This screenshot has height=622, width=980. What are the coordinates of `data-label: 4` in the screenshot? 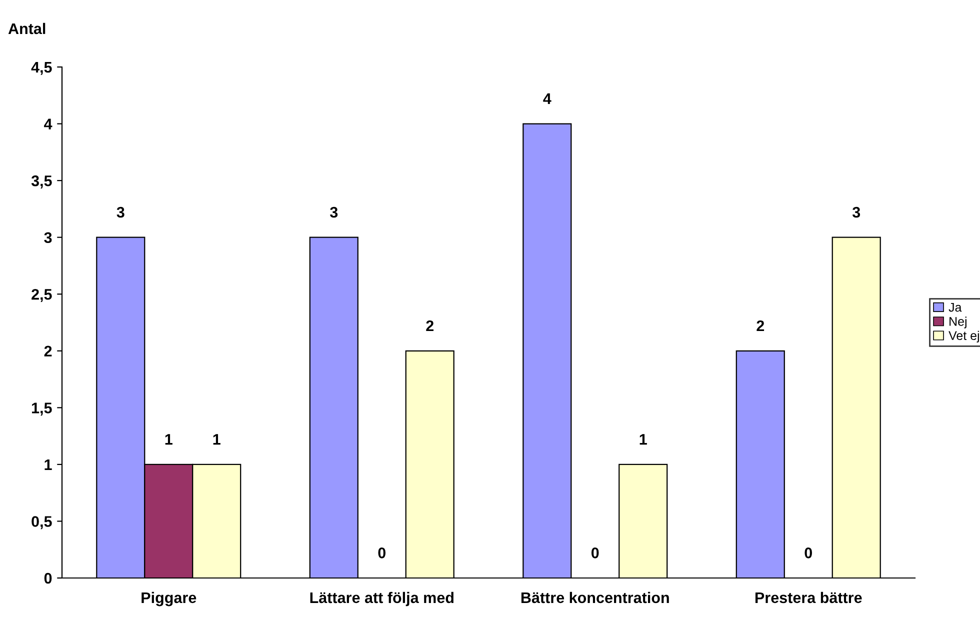 It's located at (547, 98).